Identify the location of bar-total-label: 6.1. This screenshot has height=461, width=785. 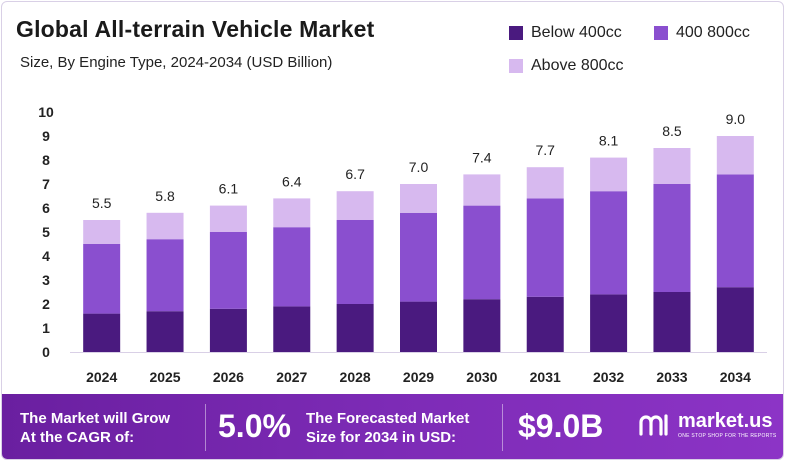
(229, 189).